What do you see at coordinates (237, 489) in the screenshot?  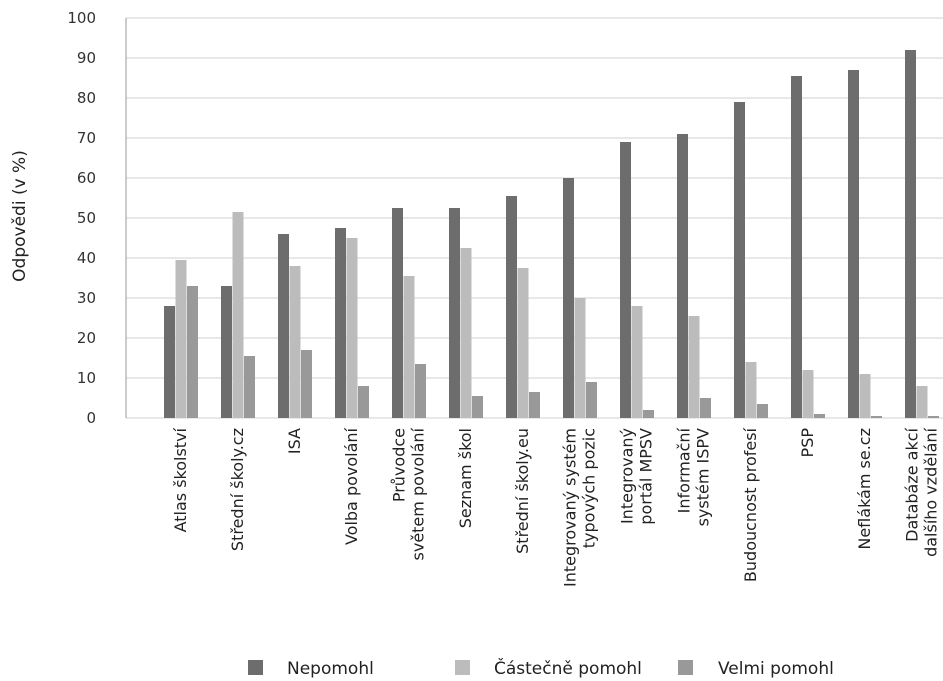 I see `x-category-label: Střední školy.cz` at bounding box center [237, 489].